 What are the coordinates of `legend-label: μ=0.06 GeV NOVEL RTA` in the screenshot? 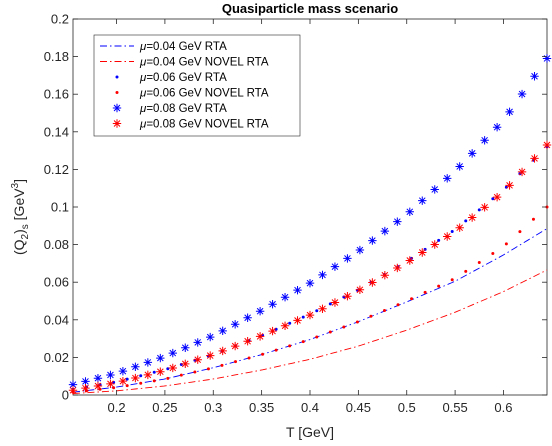 It's located at (204, 94).